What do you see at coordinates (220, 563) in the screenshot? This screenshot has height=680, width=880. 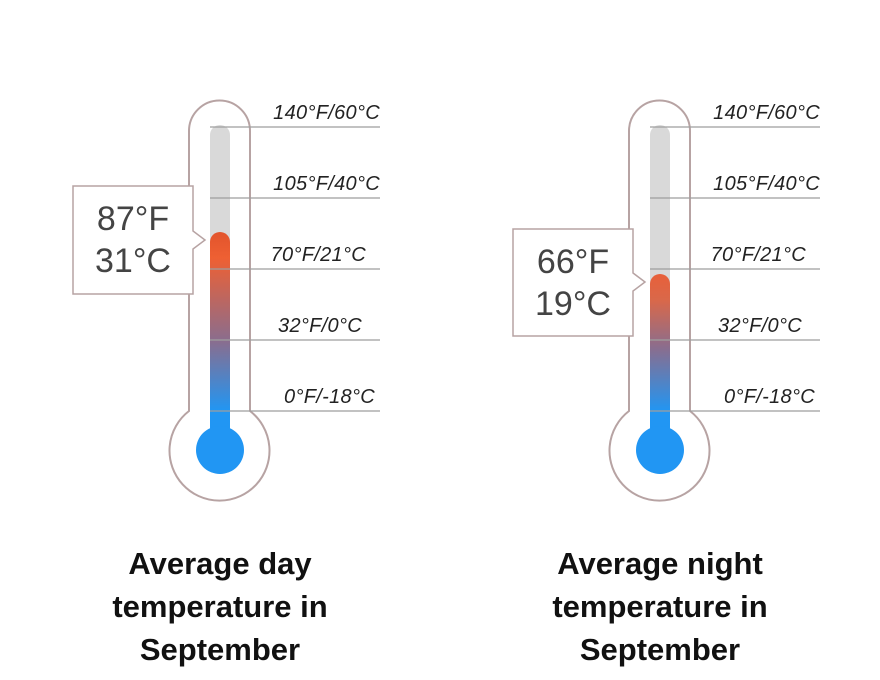 I see `title-line: Average day` at bounding box center [220, 563].